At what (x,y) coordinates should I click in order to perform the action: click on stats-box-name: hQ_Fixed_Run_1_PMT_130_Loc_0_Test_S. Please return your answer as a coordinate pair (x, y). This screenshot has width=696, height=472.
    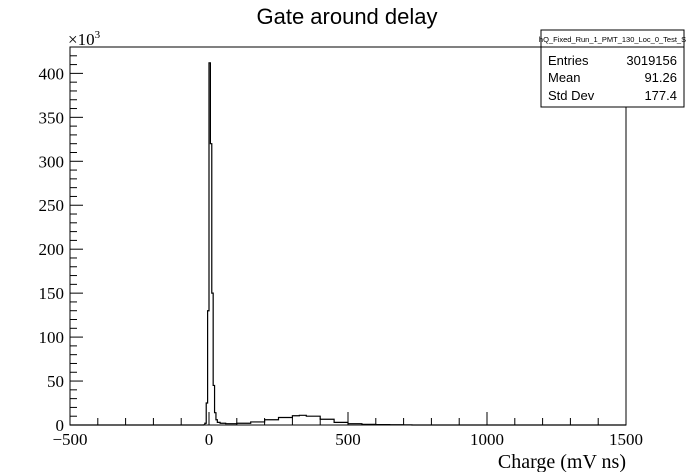
    Looking at the image, I should click on (612, 39).